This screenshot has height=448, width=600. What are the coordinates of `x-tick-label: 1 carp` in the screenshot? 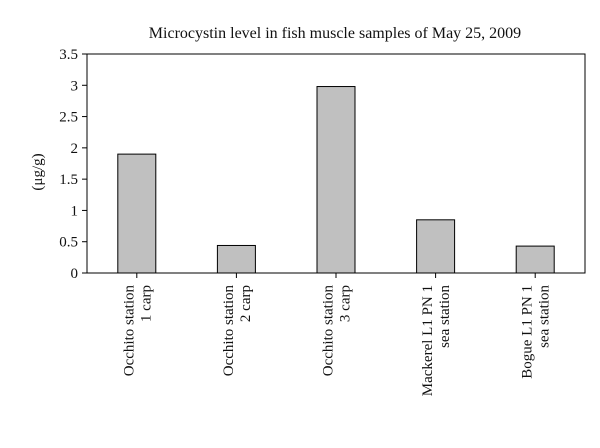 It's located at (146, 303).